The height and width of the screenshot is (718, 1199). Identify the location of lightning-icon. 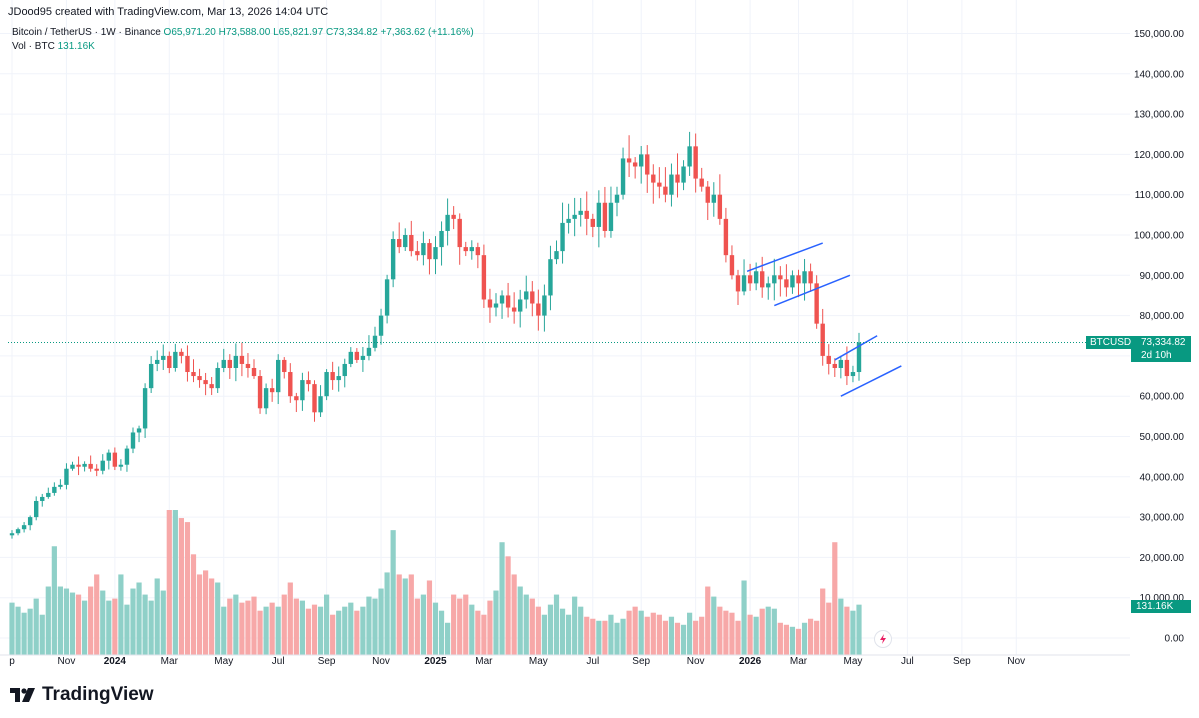
(883, 639).